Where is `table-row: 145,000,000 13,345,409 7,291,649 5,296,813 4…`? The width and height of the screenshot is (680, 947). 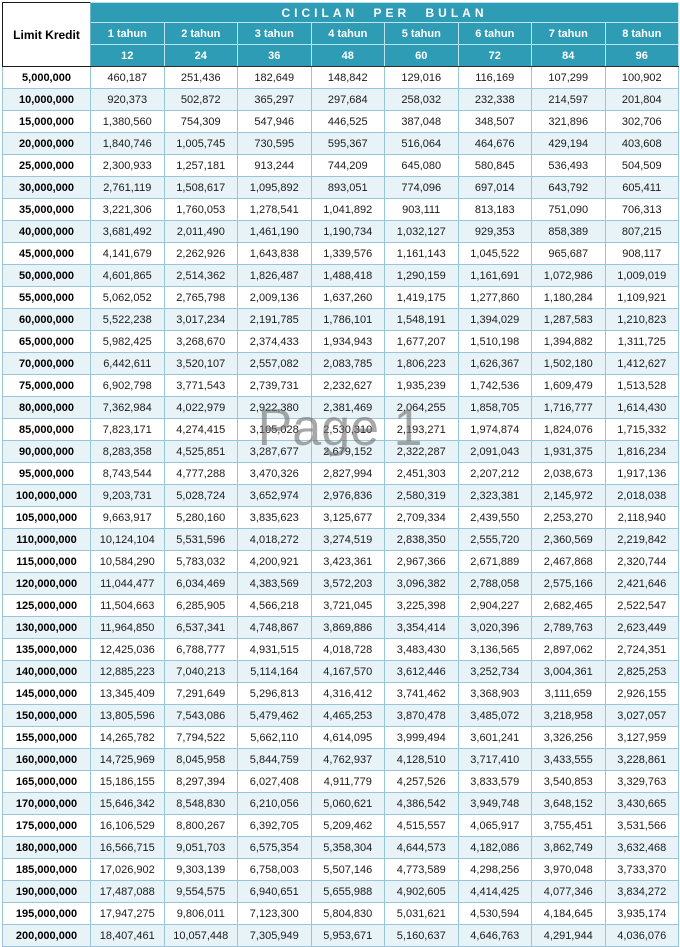
table-row: 145,000,000 13,345,409 7,291,649 5,296,813 4… is located at coordinates (340, 693).